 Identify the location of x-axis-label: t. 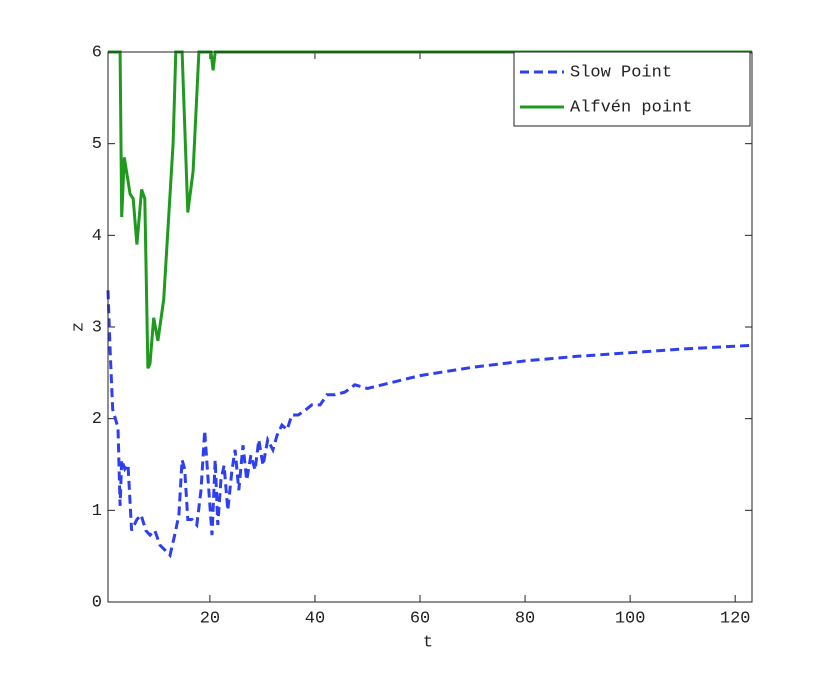
(428, 642).